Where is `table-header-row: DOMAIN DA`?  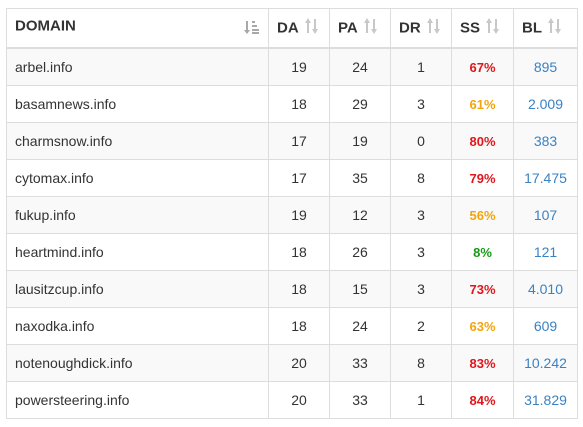 table-header-row: DOMAIN DA is located at coordinates (292, 28).